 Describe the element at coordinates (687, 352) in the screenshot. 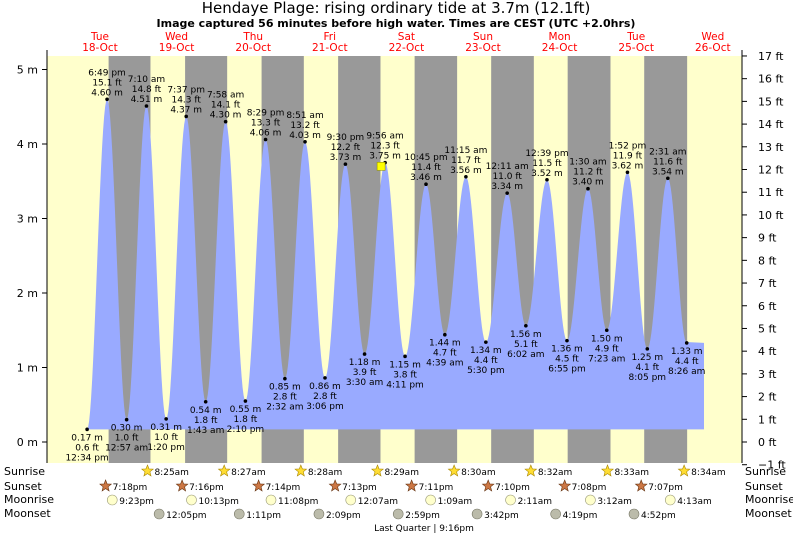

I see `low-tide-m: 1.33 m` at that location.